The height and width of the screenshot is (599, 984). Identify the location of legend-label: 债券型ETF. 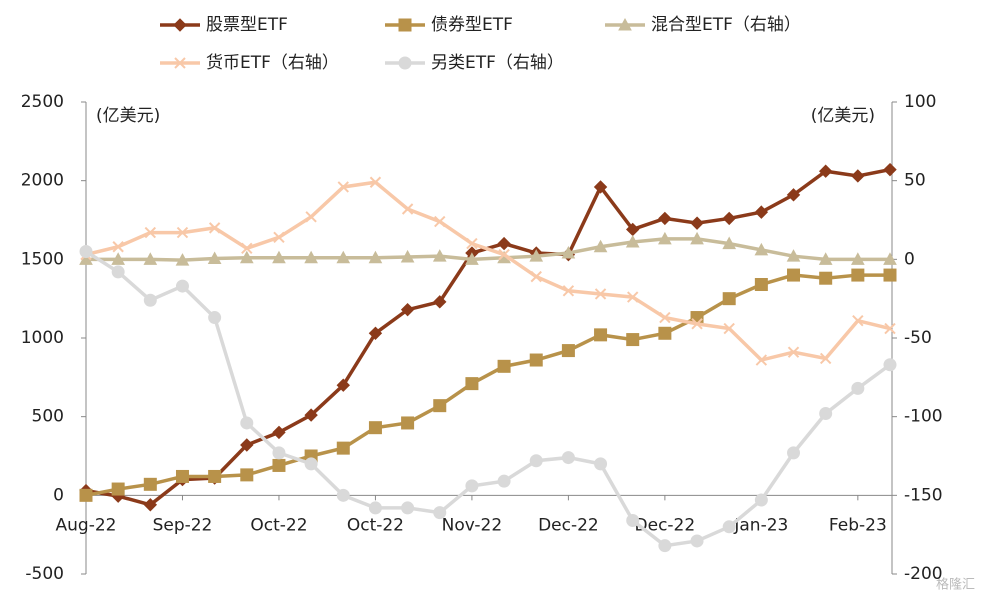
(472, 25).